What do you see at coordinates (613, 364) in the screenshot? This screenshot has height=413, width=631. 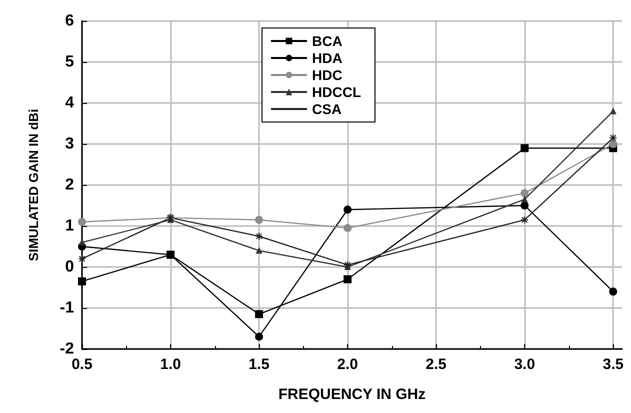 I see `x-tick-label: 3.5` at bounding box center [613, 364].